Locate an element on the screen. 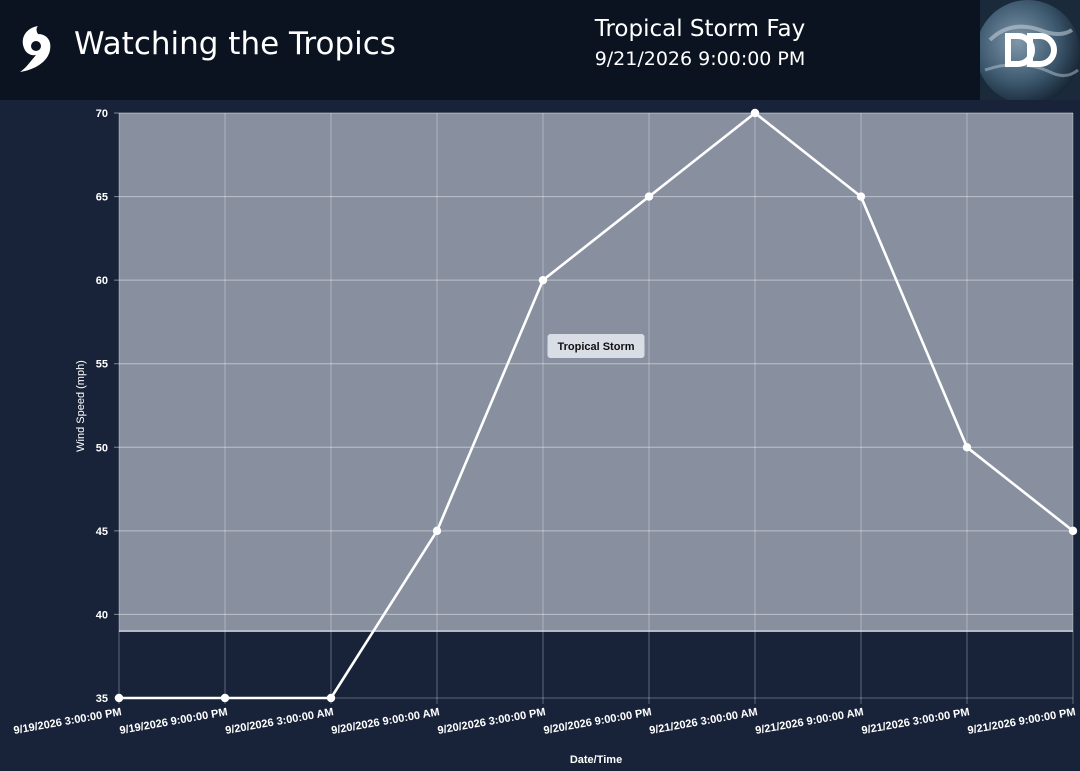 The image size is (1080, 771). x-tick-label: 9/19/2026 3:00:00 PM is located at coordinates (68, 721).